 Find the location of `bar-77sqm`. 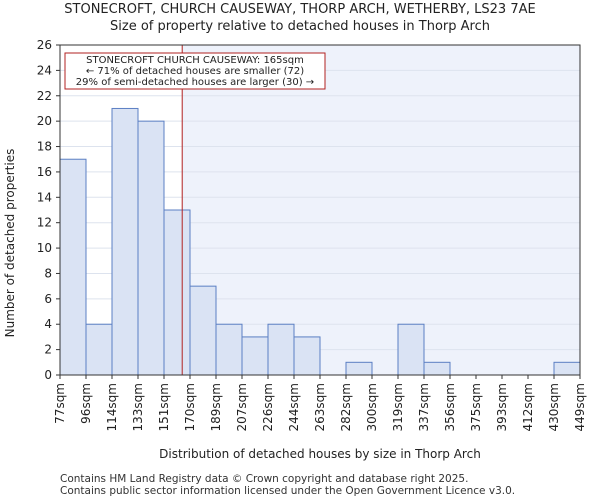

bar-77sqm is located at coordinates (73, 267).